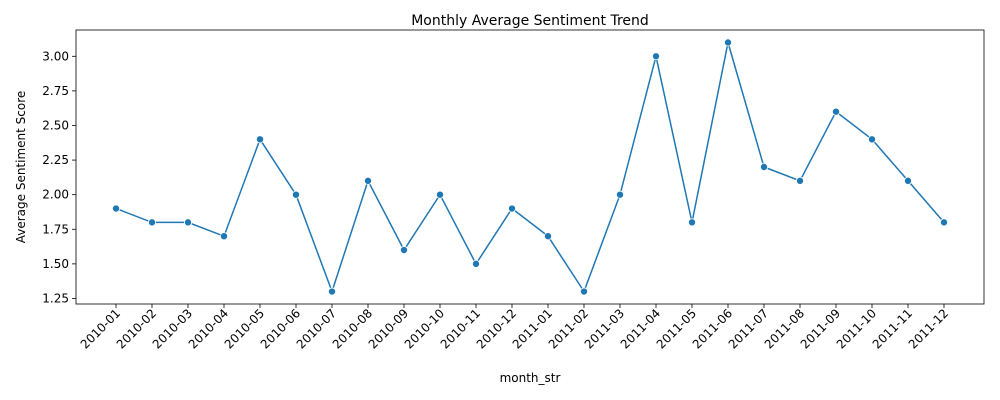  Describe the element at coordinates (55, 229) in the screenshot. I see `y-tick-label: 1.75` at that location.